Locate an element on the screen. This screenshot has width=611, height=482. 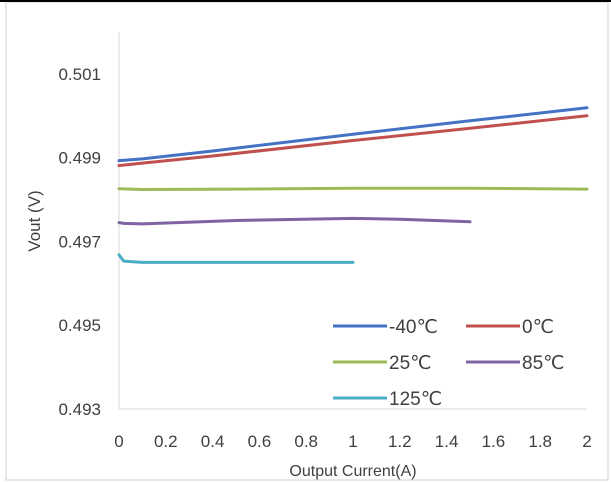
legend-label: -40℃ is located at coordinates (413, 327).